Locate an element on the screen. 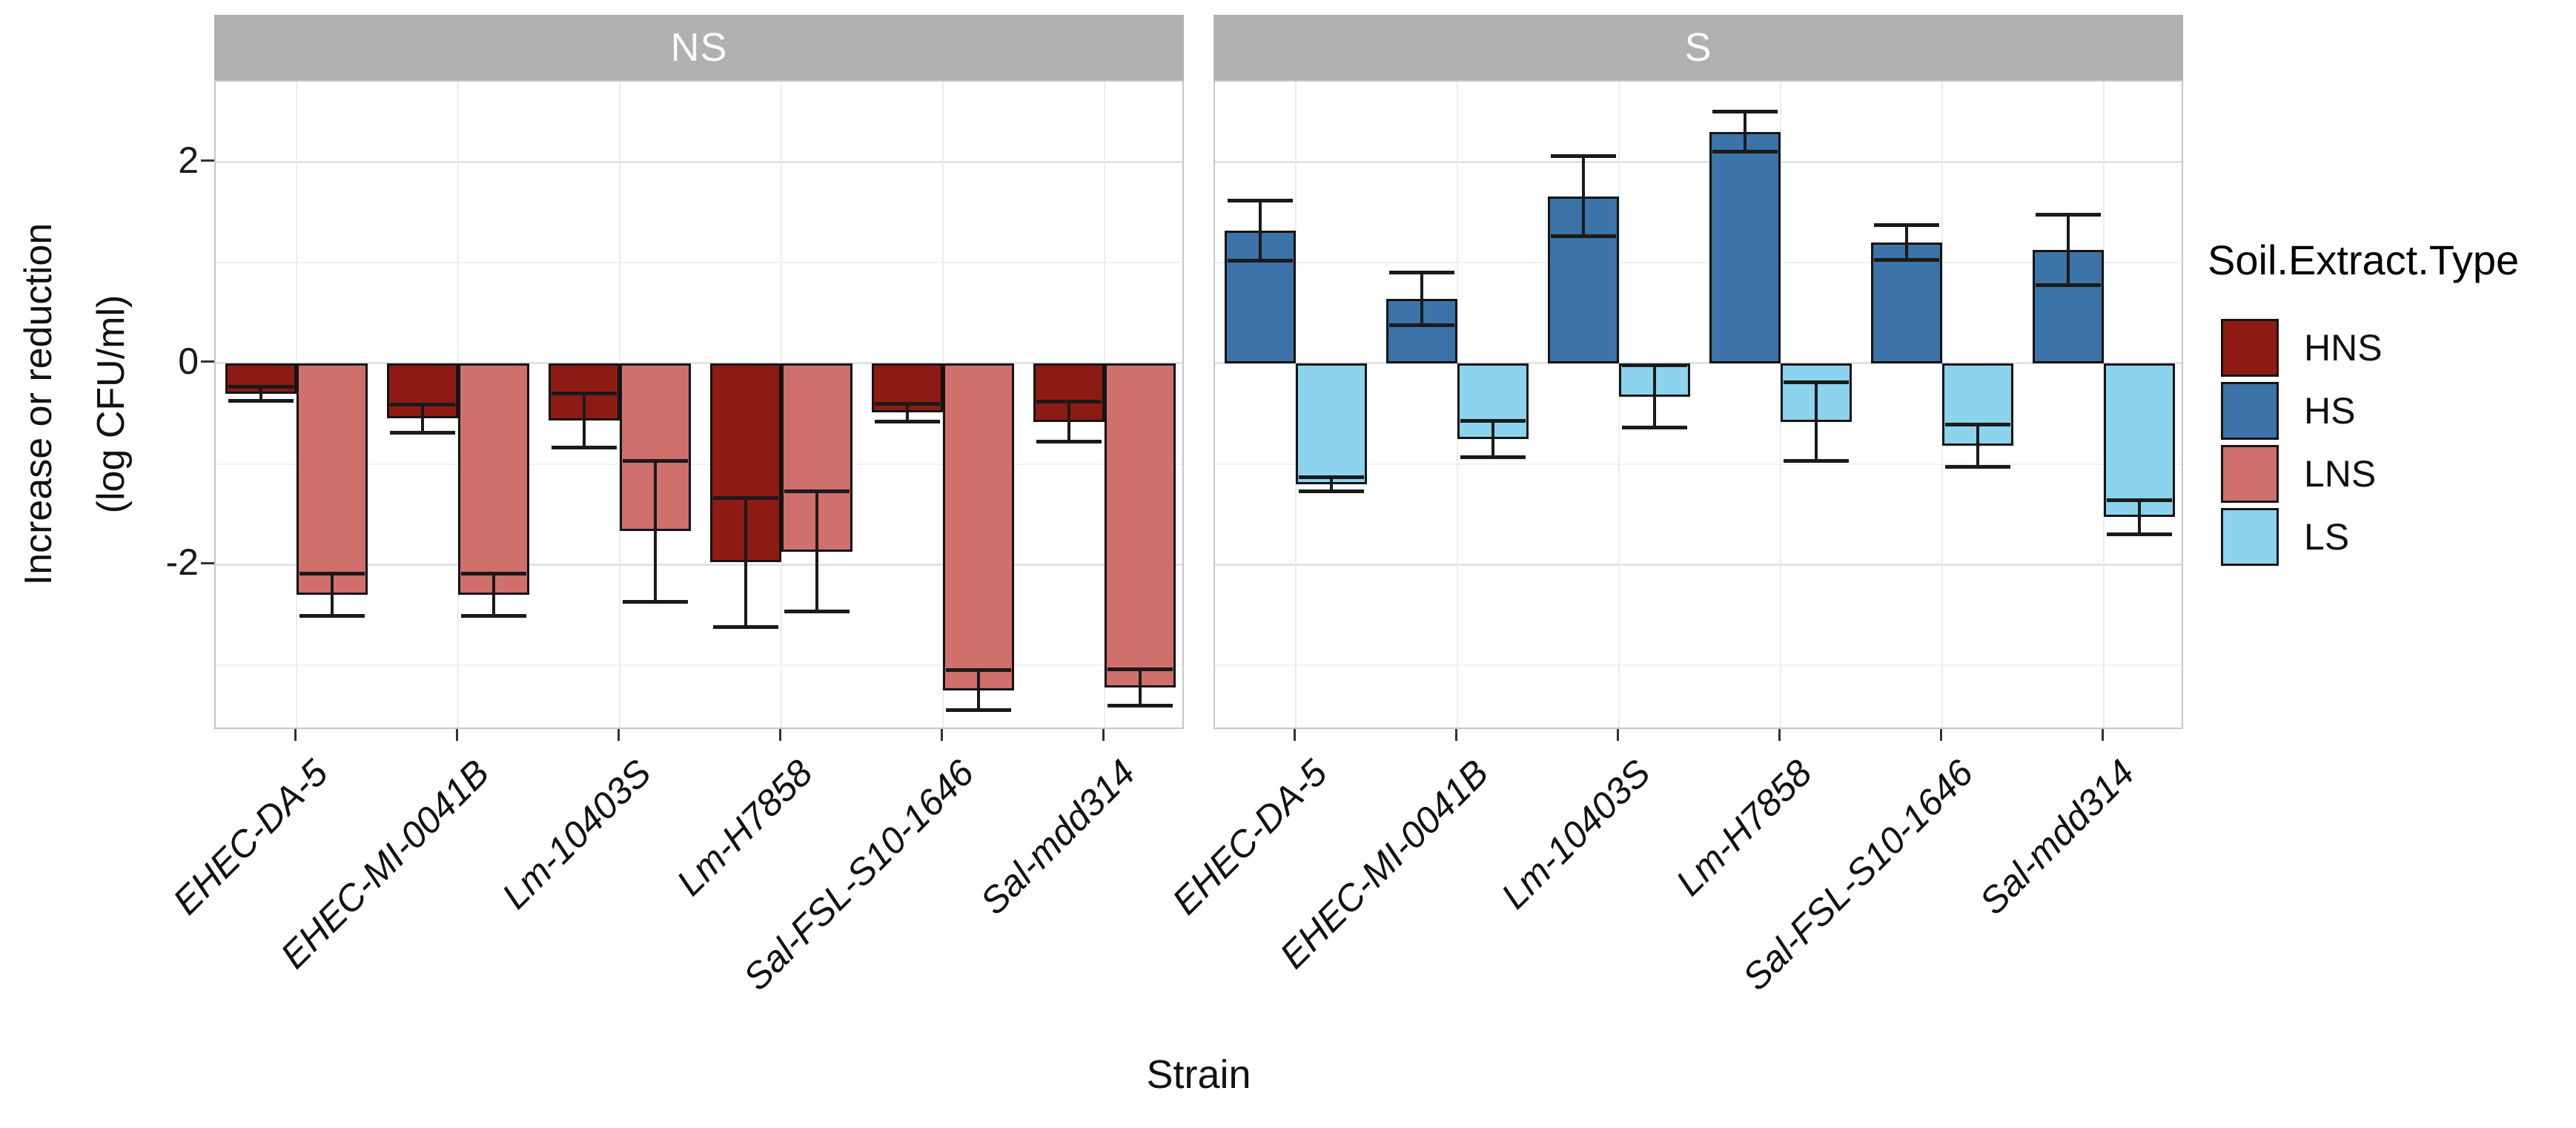 Image resolution: width=2576 pixels, height=1128 pixels. bar-hs-lm-h7858 is located at coordinates (1745, 247).